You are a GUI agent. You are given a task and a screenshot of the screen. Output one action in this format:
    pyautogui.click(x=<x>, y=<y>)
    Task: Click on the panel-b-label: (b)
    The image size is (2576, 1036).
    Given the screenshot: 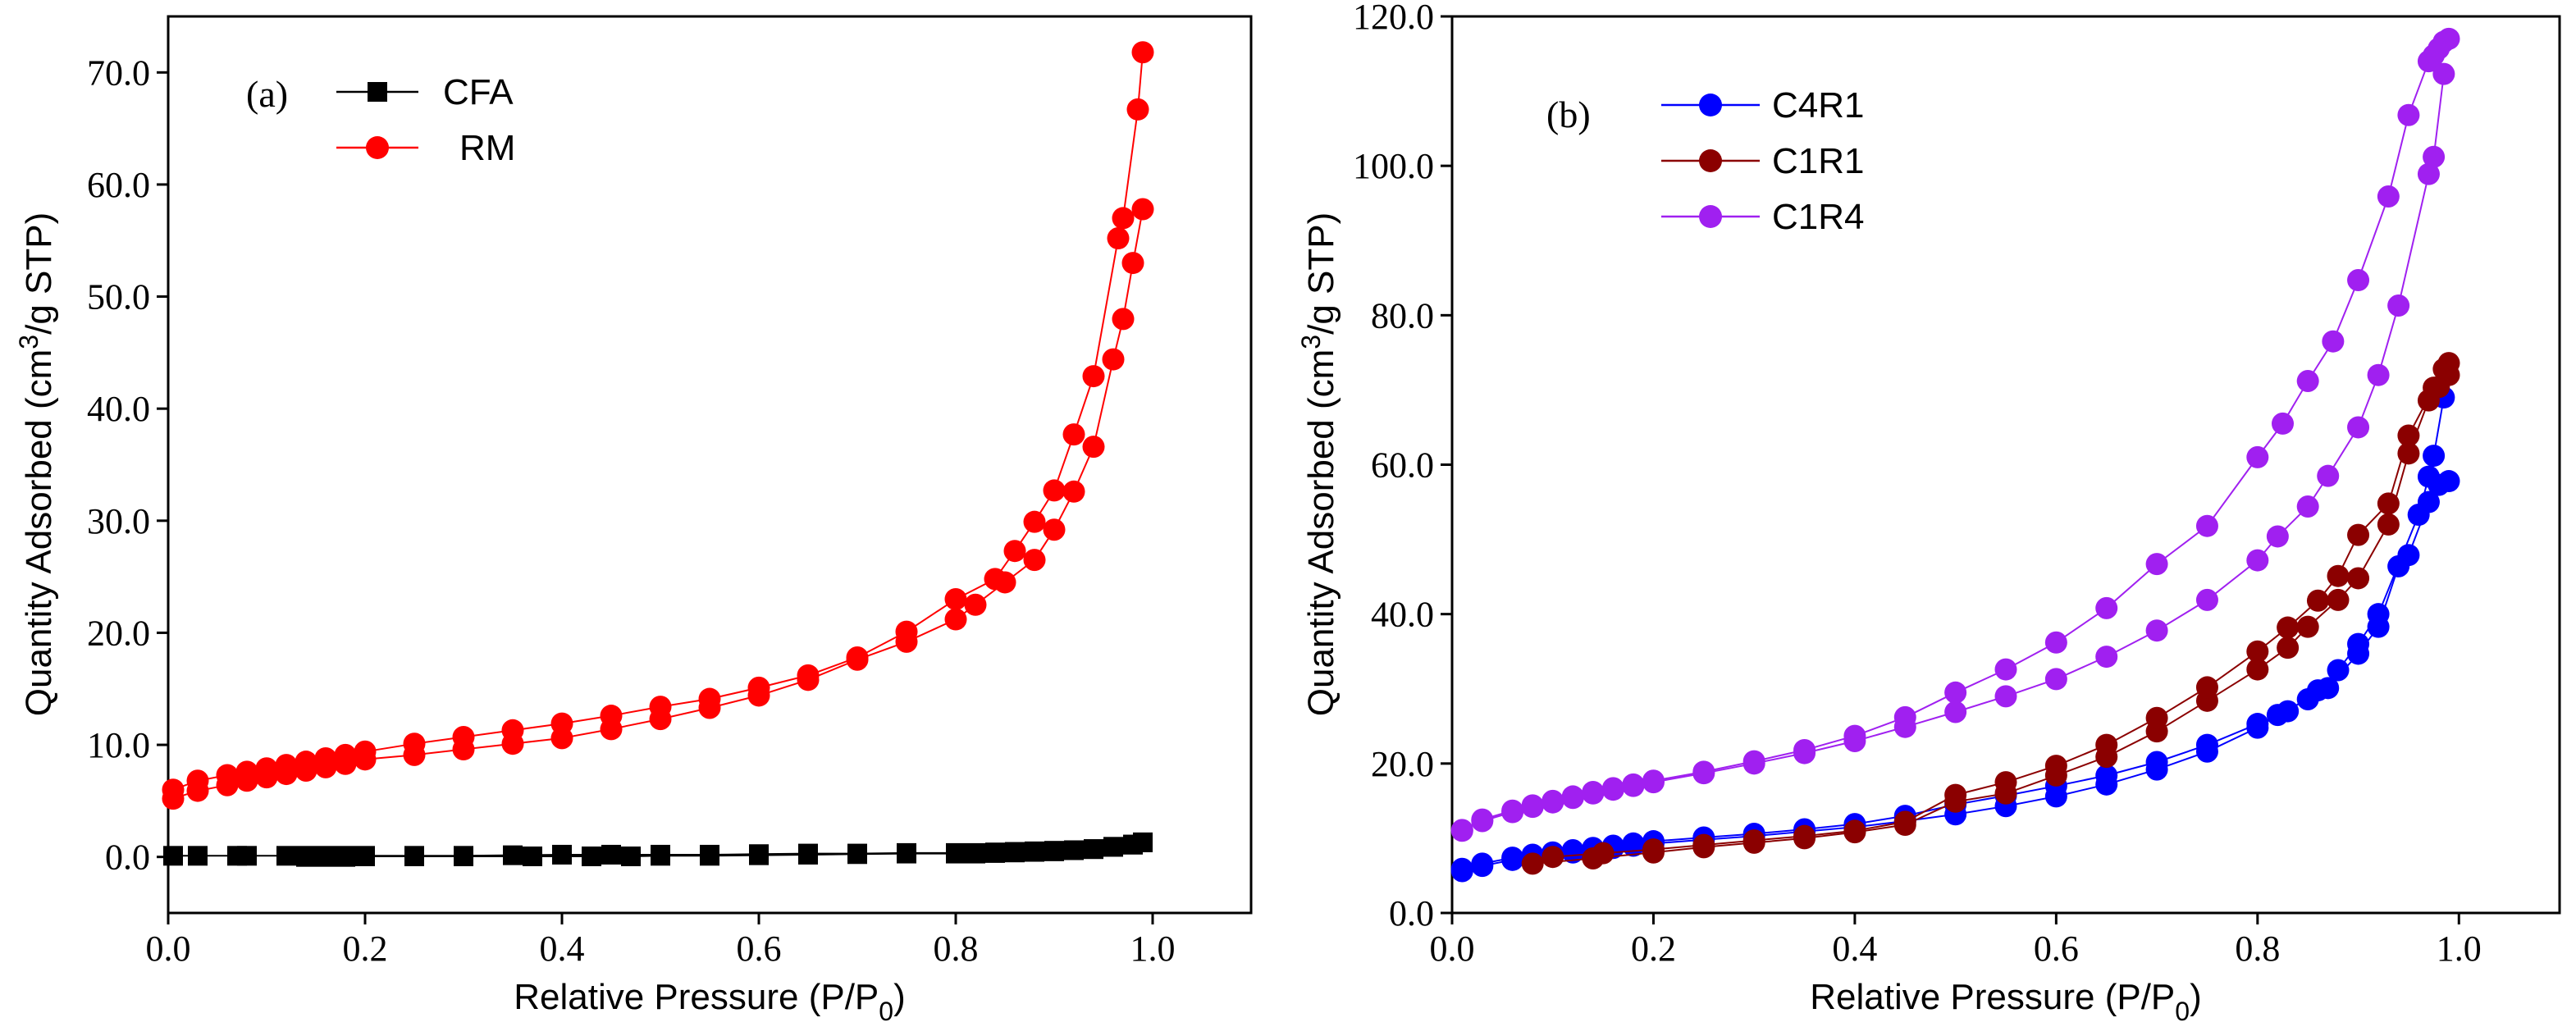 What is the action you would take?
    pyautogui.click(x=1568, y=114)
    